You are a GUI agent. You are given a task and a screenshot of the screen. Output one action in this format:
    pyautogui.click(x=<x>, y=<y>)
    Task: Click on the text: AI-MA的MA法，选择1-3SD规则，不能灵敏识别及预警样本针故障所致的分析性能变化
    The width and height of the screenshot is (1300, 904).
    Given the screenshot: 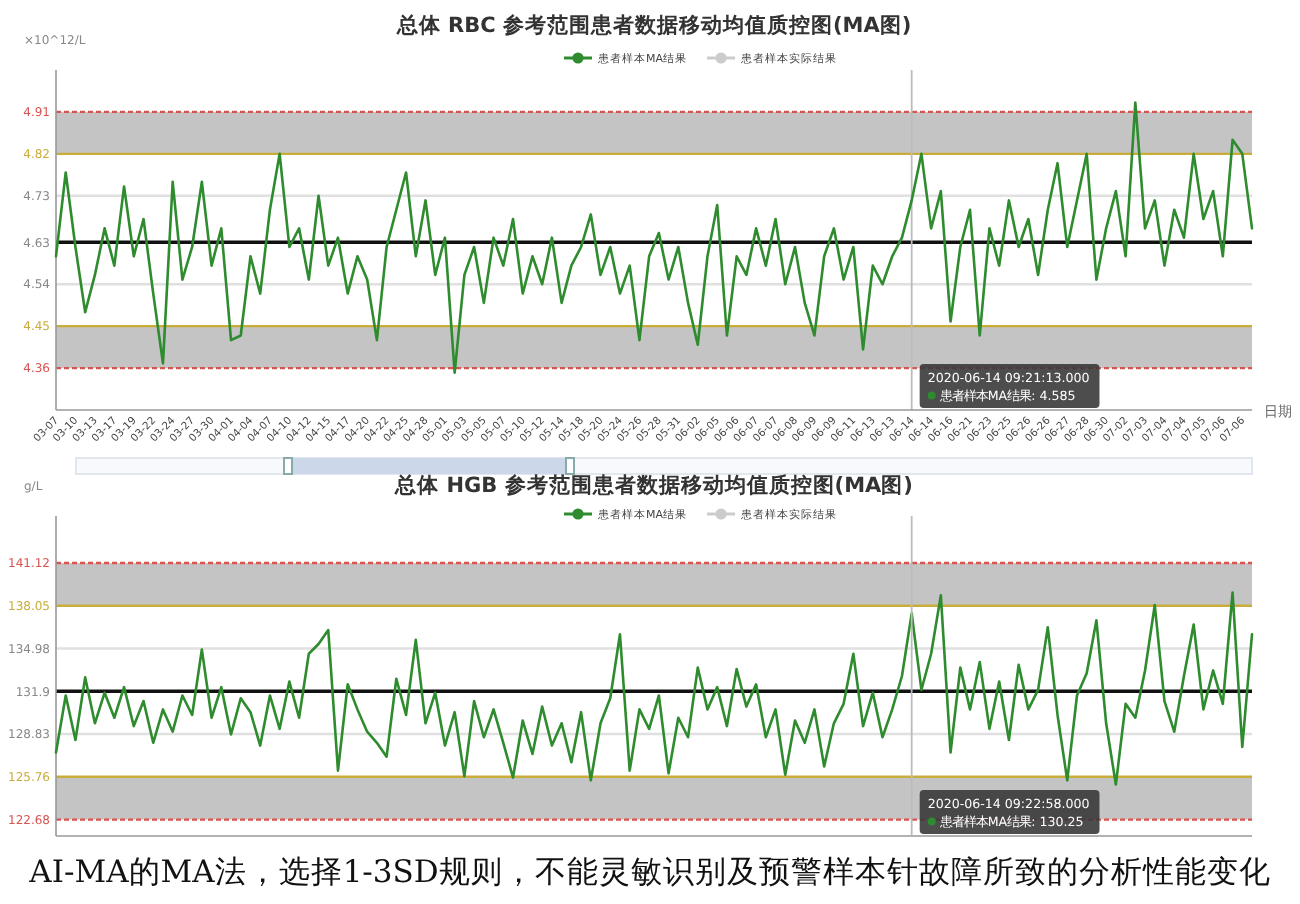 What is the action you would take?
    pyautogui.click(x=649, y=872)
    